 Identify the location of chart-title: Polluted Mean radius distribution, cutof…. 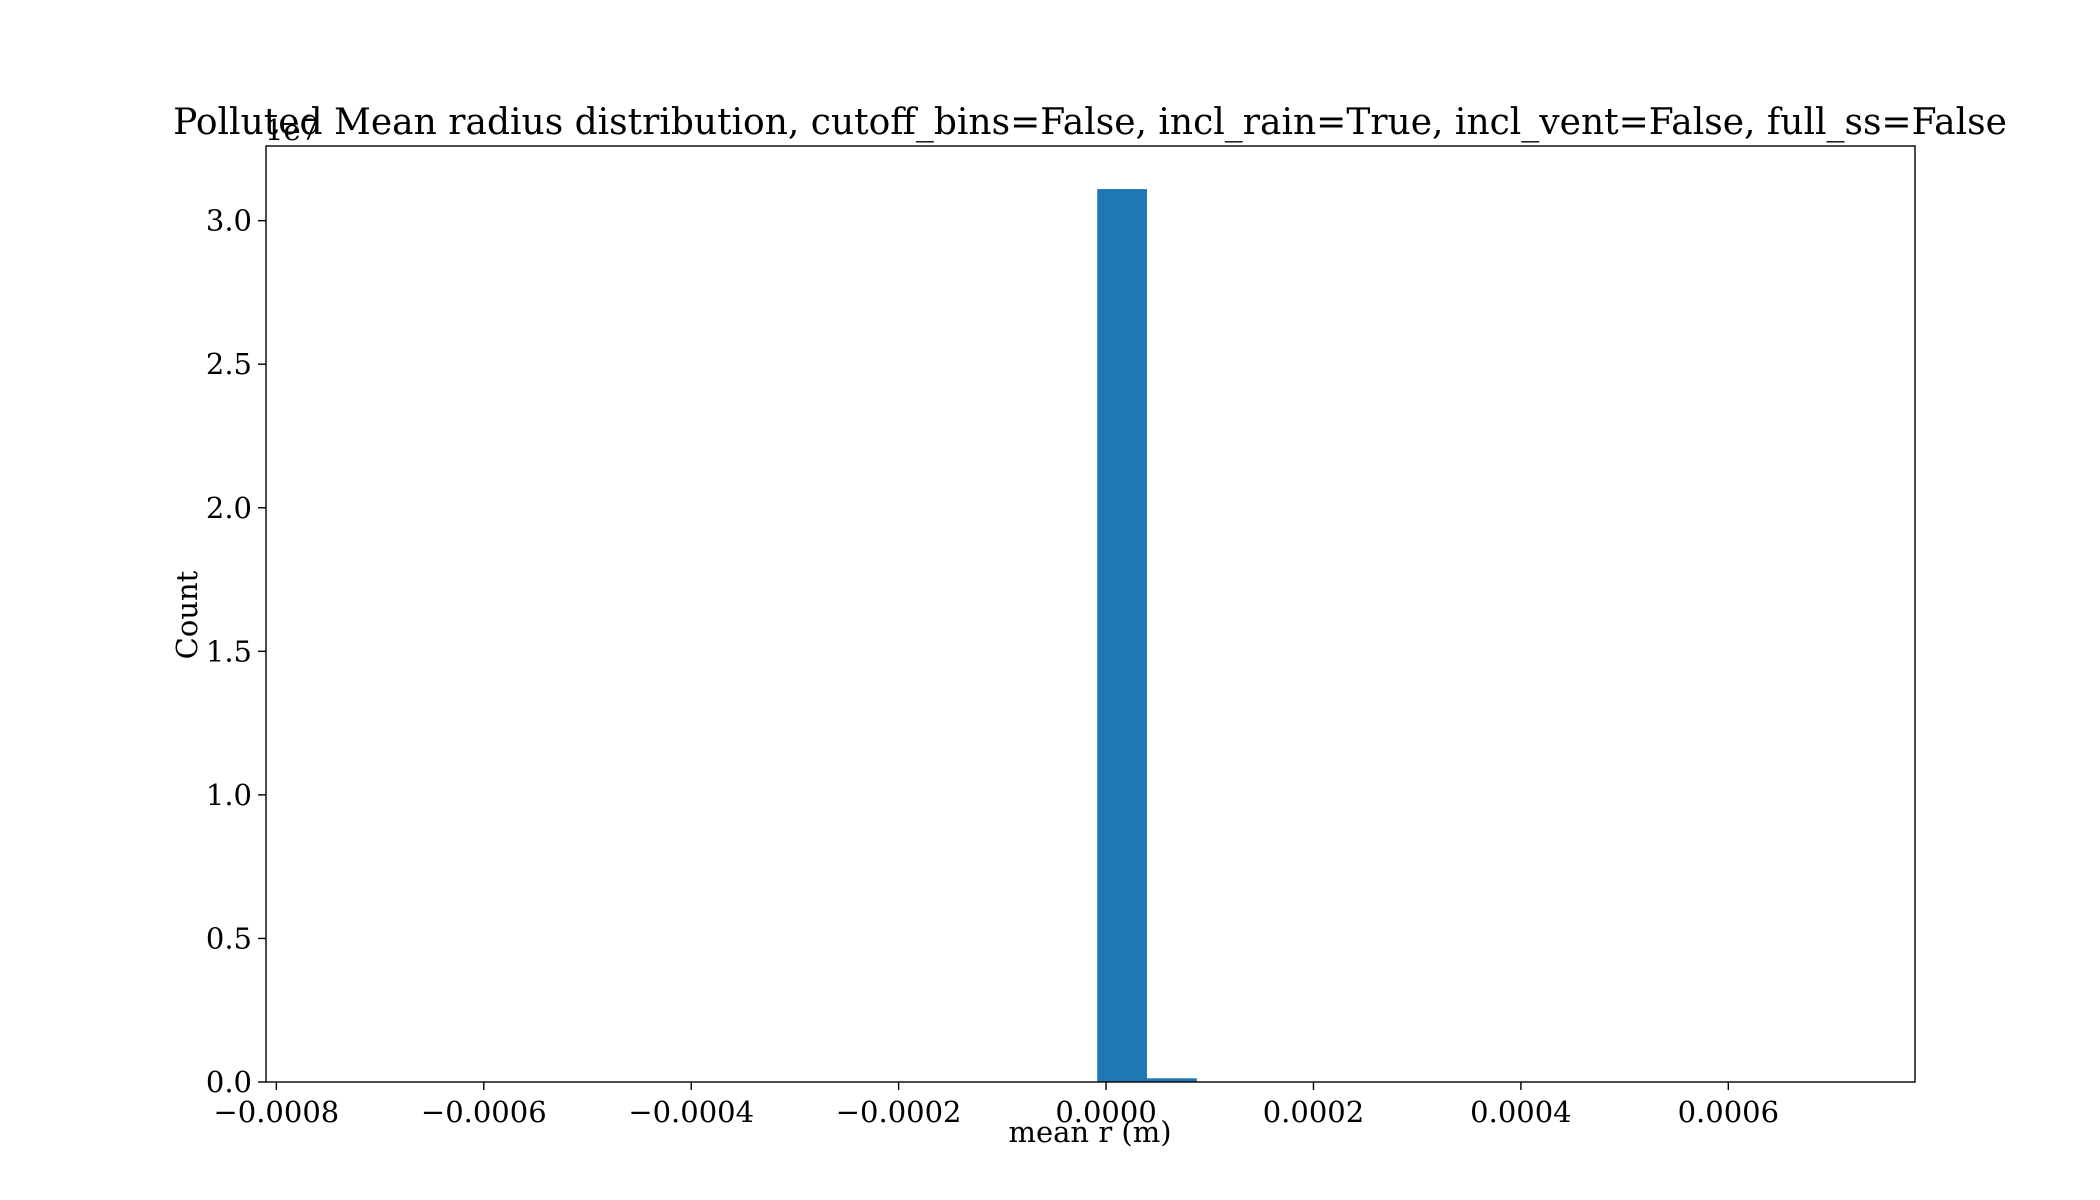
(1090, 122).